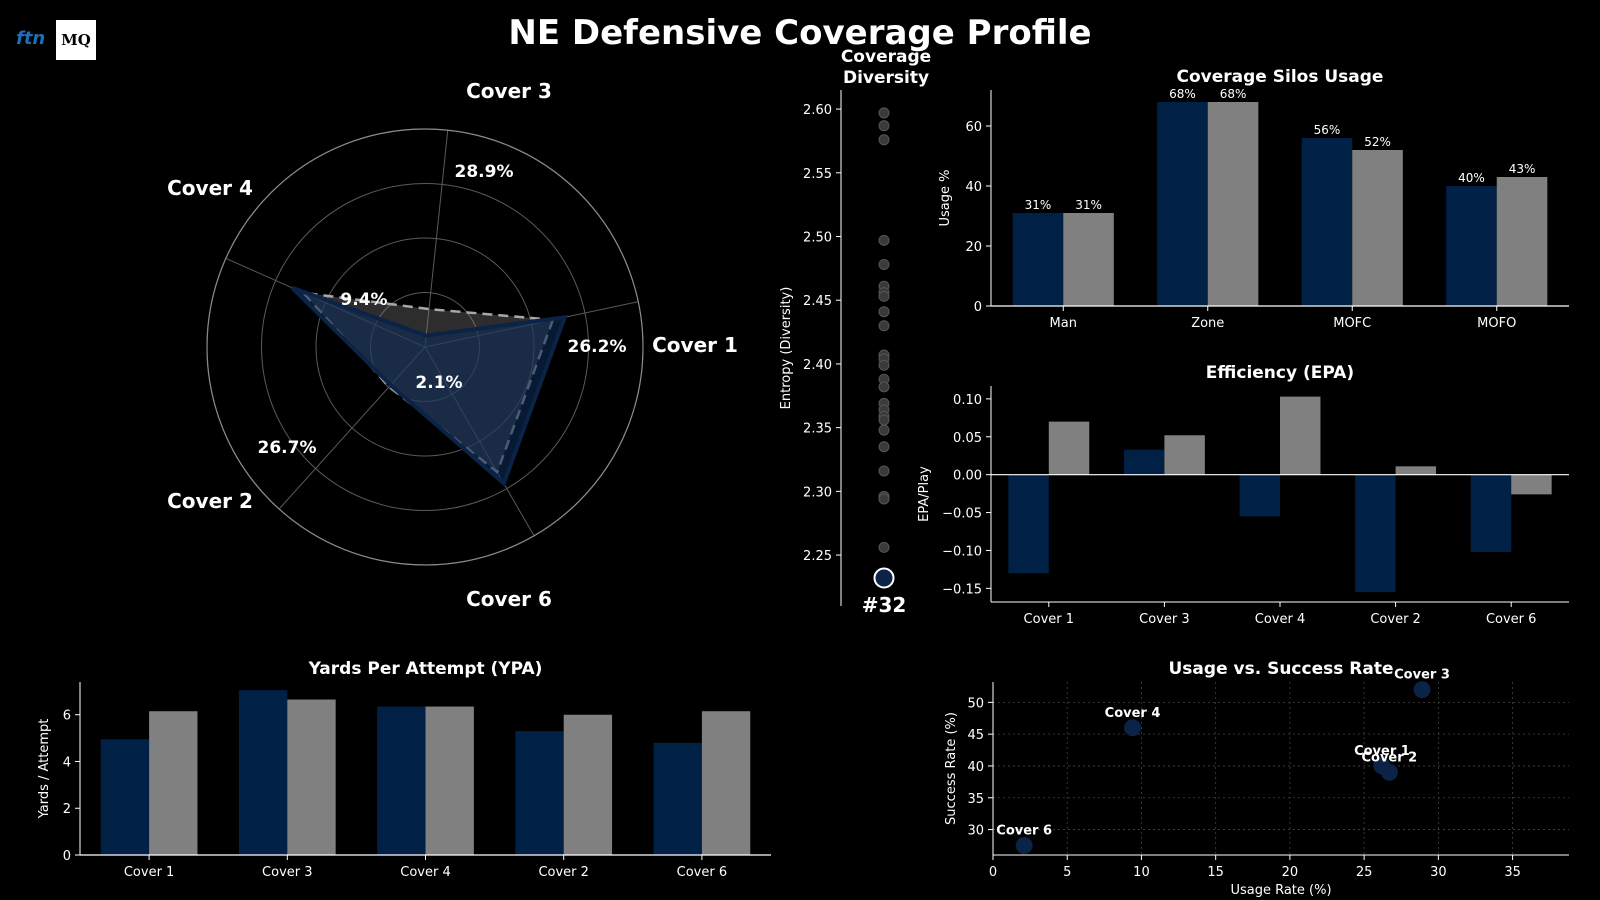  What do you see at coordinates (425, 669) in the screenshot?
I see `chart-title: Yards Per Attempt (YPA)` at bounding box center [425, 669].